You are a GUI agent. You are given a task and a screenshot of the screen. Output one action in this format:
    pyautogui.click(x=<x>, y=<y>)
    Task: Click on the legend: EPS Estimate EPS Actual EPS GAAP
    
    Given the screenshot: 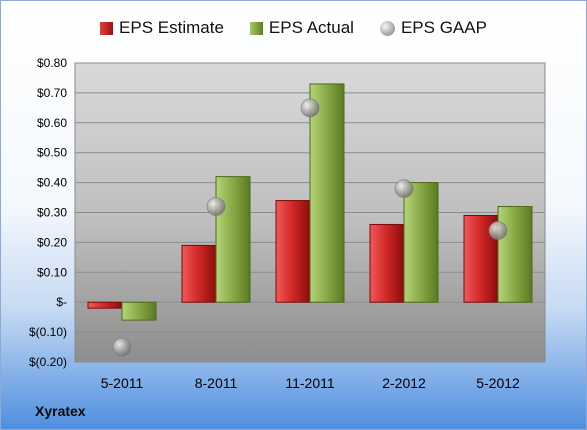 What is the action you would take?
    pyautogui.click(x=293, y=28)
    